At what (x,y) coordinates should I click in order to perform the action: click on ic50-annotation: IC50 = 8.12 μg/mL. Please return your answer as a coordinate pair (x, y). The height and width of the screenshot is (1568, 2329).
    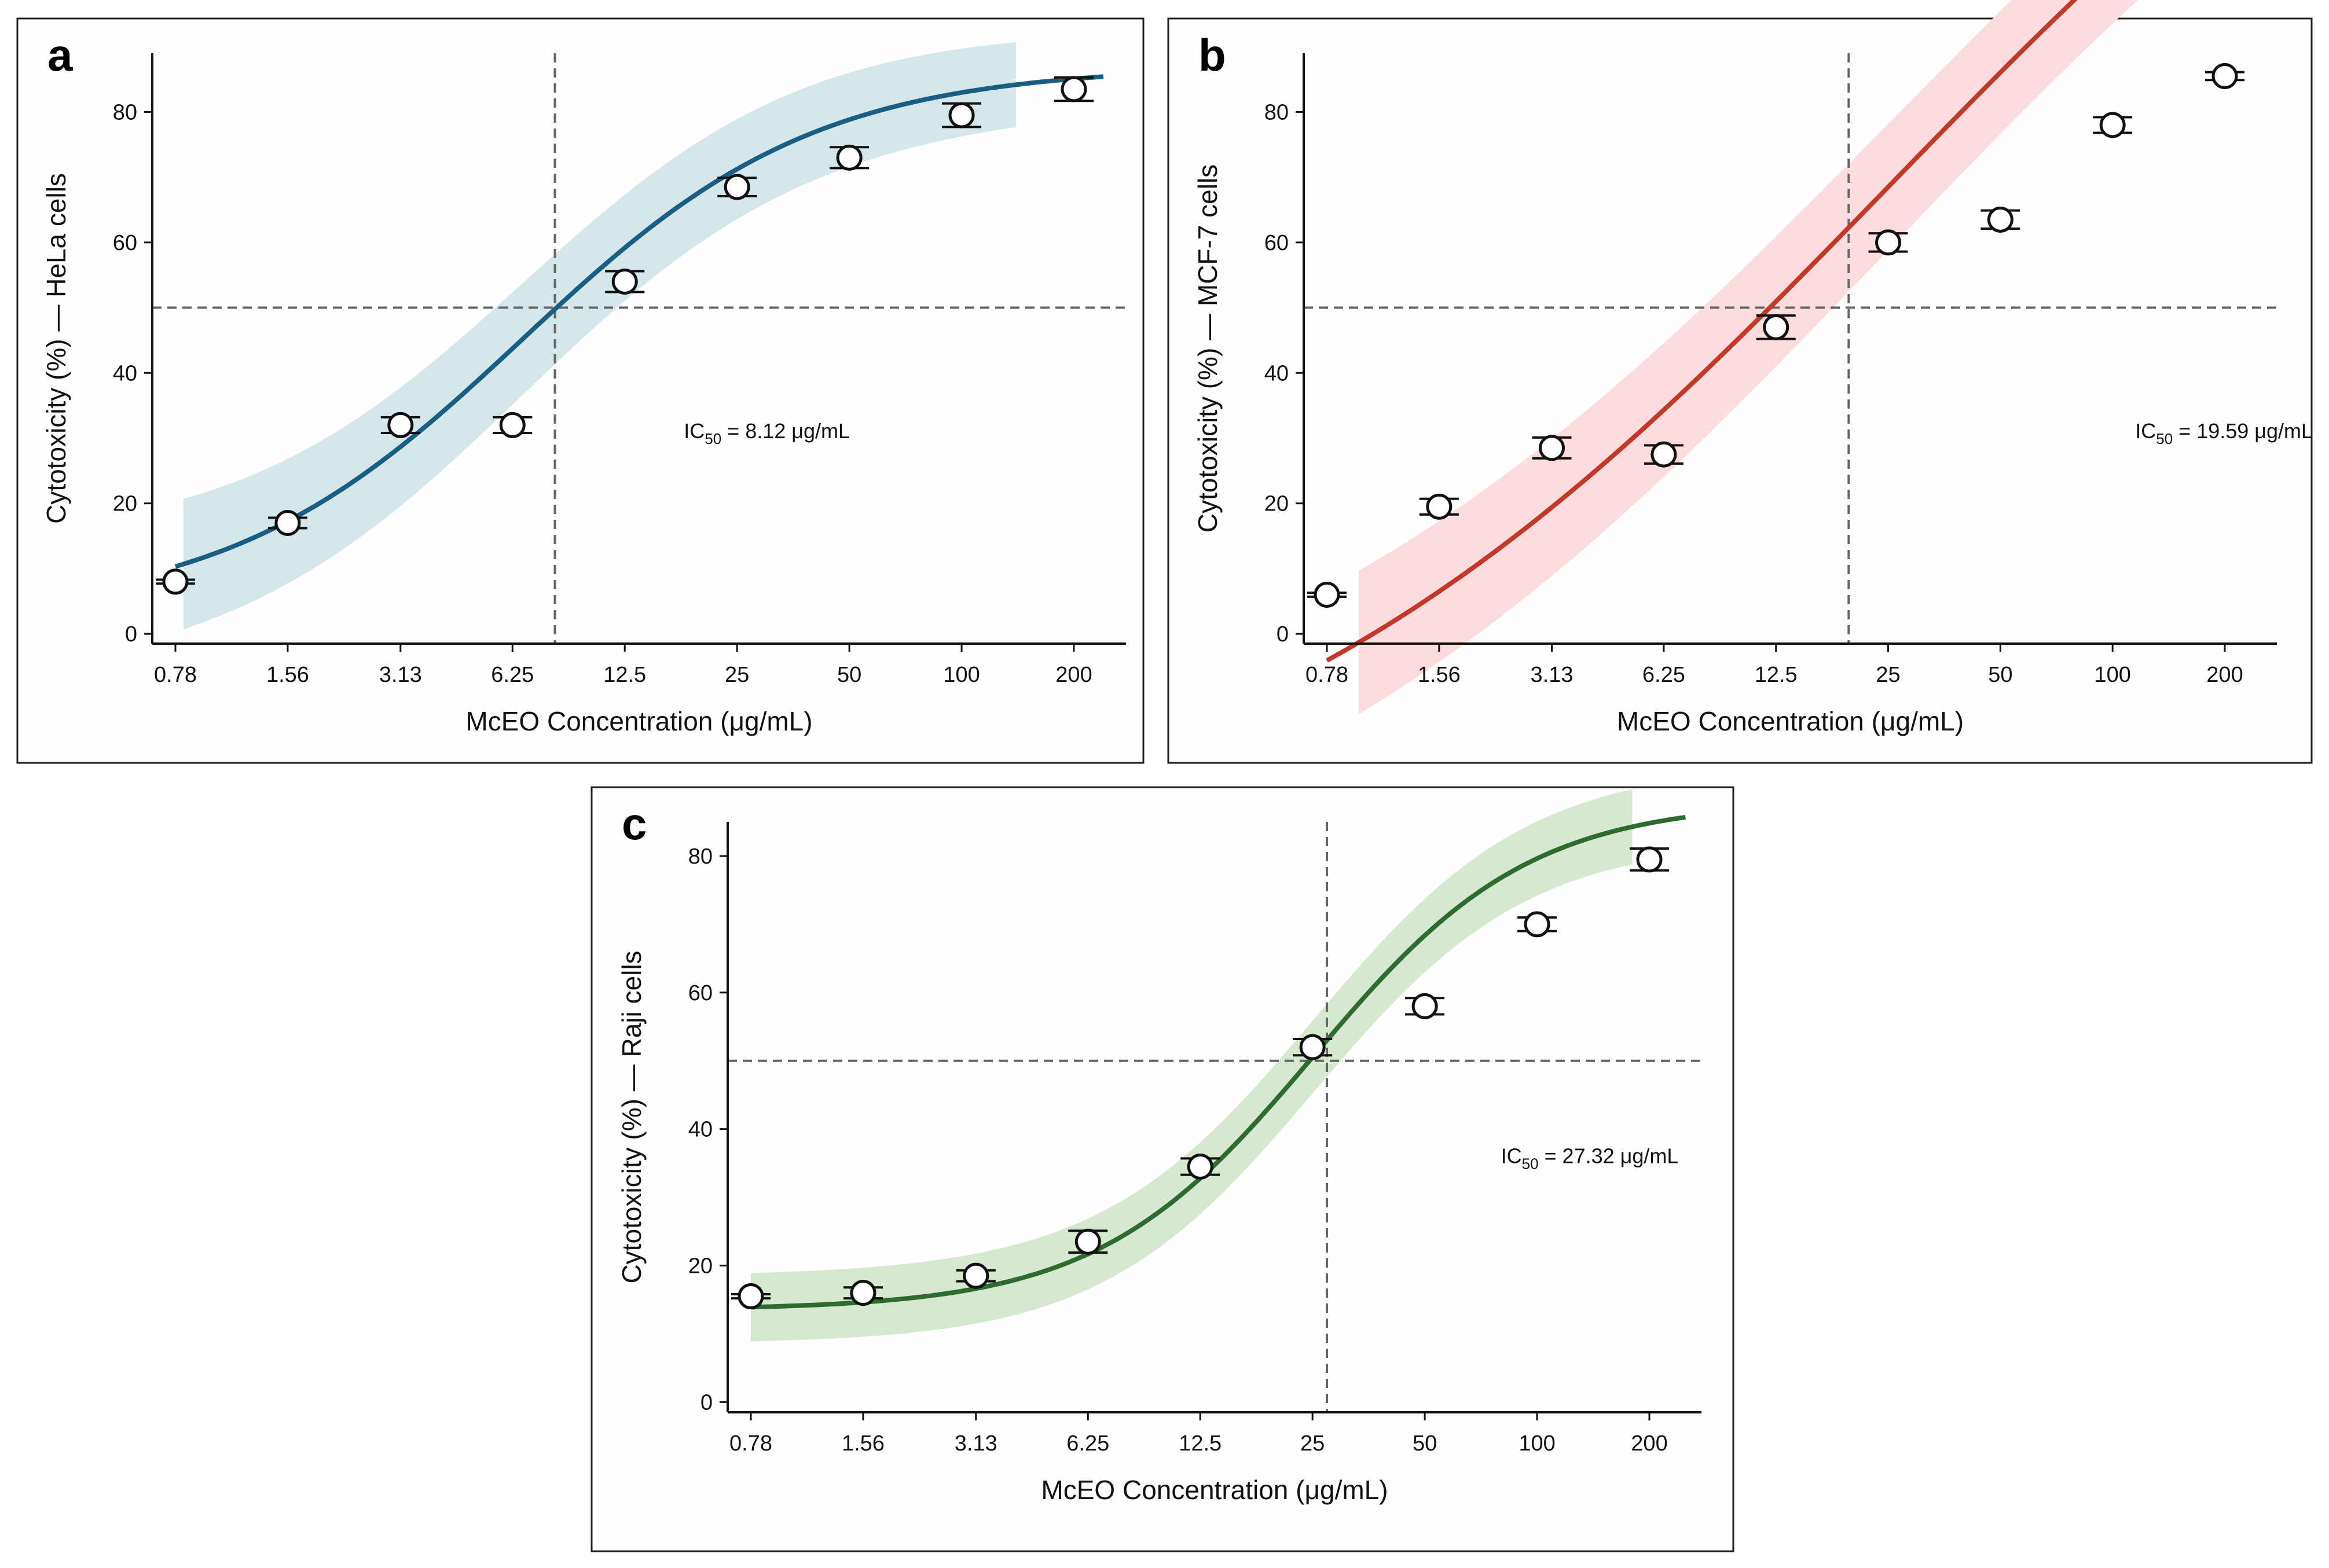
    Looking at the image, I should click on (767, 433).